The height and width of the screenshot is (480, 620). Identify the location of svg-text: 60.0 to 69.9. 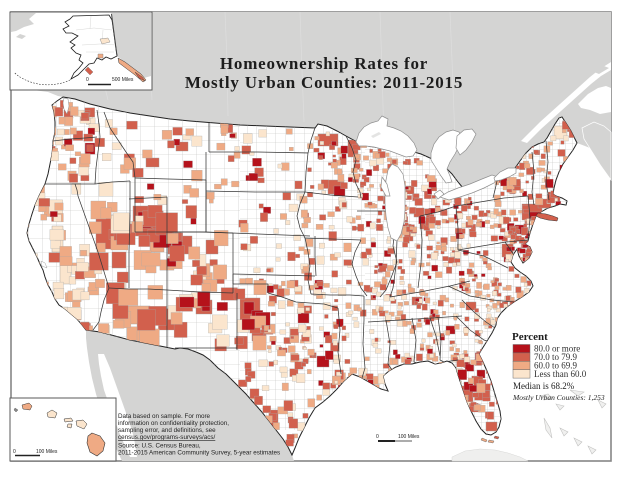
(556, 366).